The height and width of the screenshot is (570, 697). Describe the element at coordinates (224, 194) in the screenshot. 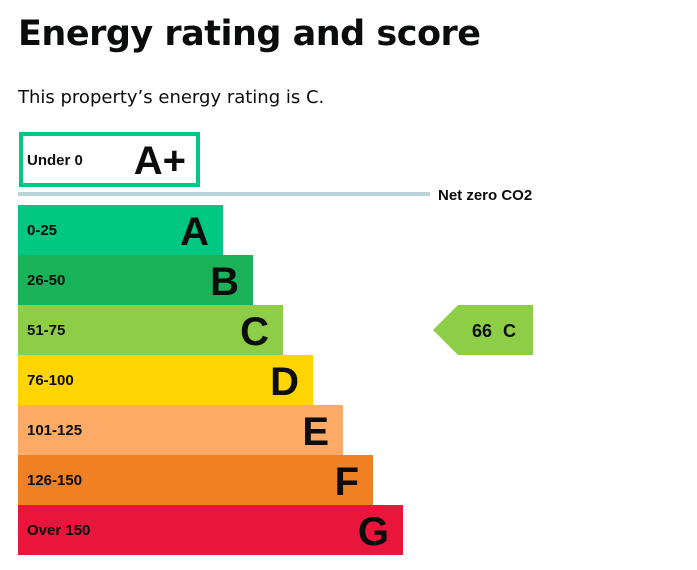

I see `net-zero-line` at that location.